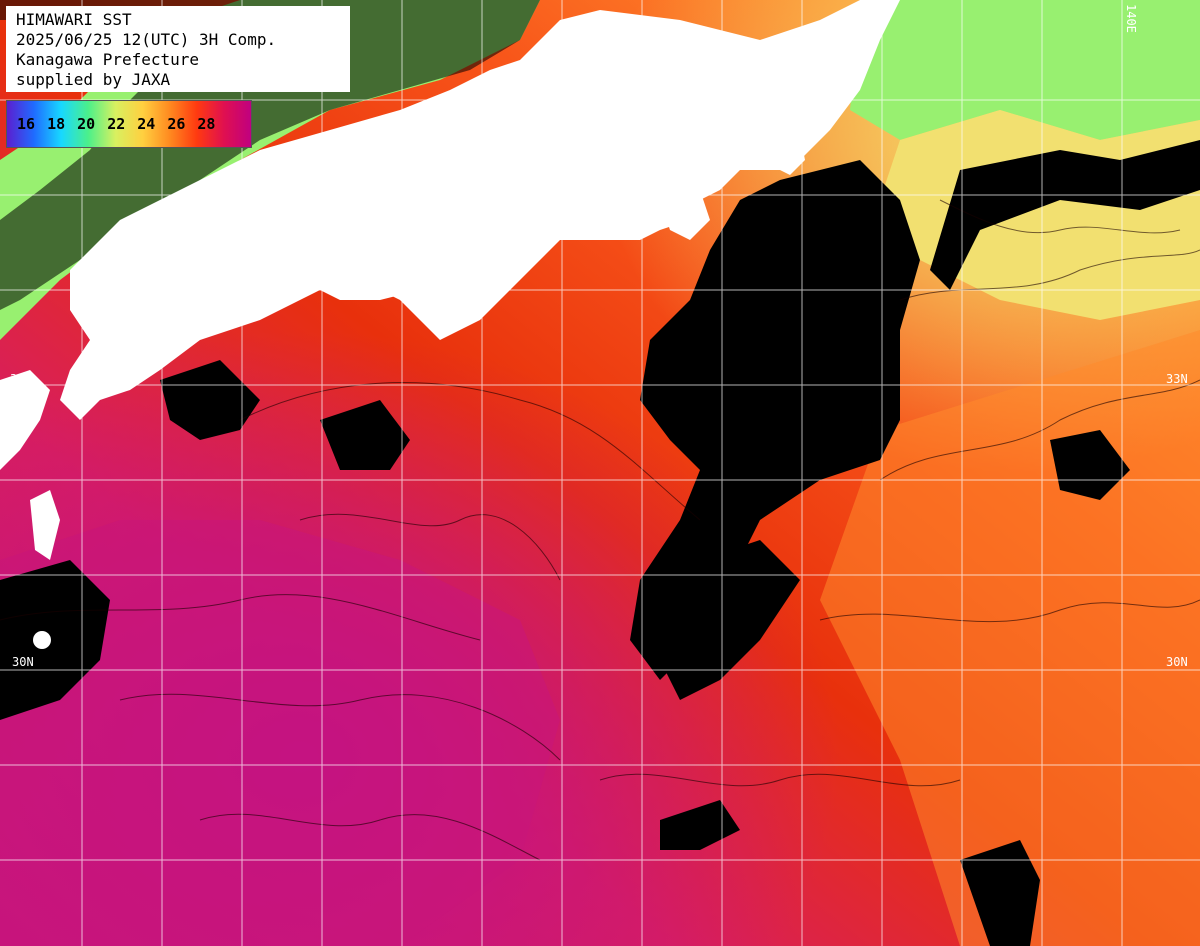 The height and width of the screenshot is (946, 1200). What do you see at coordinates (86, 124) in the screenshot?
I see `legend-tick-20: 20` at bounding box center [86, 124].